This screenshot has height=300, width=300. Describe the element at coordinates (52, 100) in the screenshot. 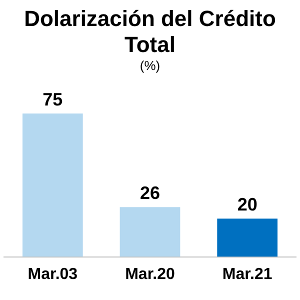

I see `data-label: 75` at that location.